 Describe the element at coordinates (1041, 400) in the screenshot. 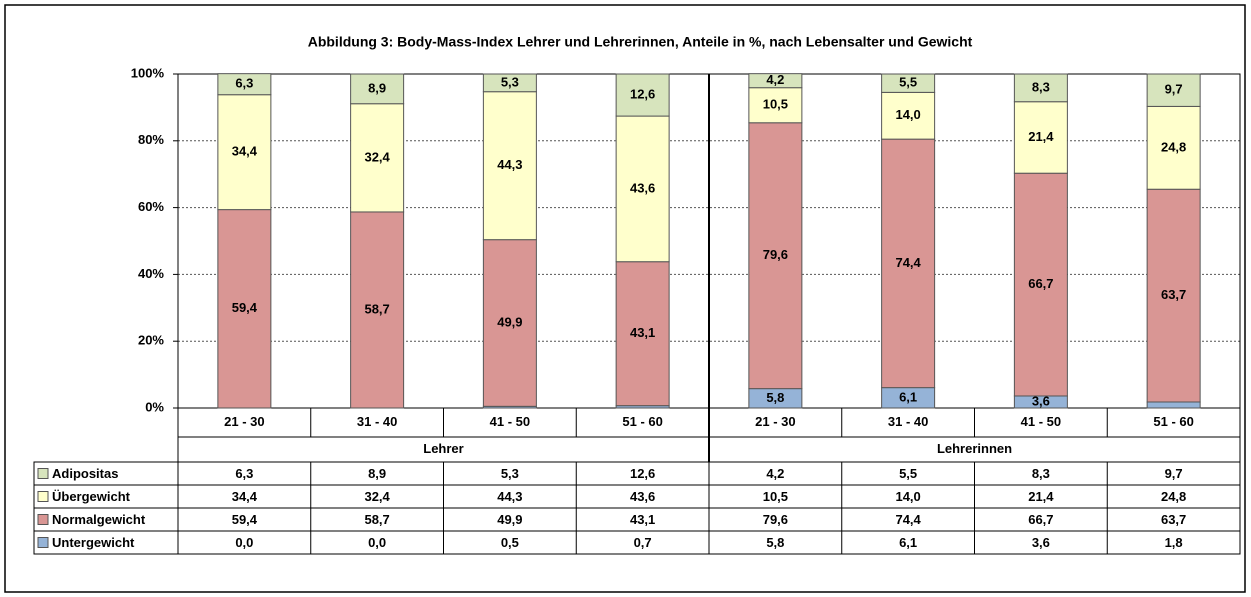

I see `data-label: 3,6` at that location.